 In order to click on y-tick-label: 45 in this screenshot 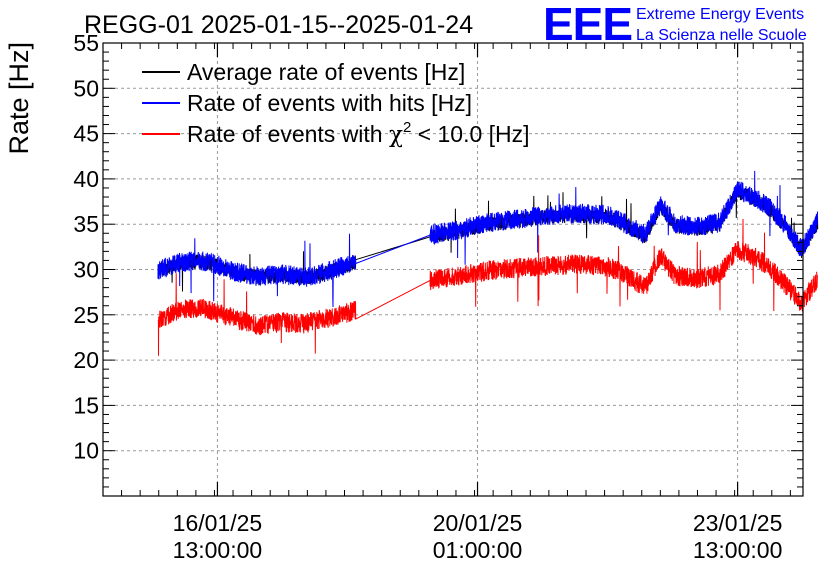, I will do `click(86, 134)`.